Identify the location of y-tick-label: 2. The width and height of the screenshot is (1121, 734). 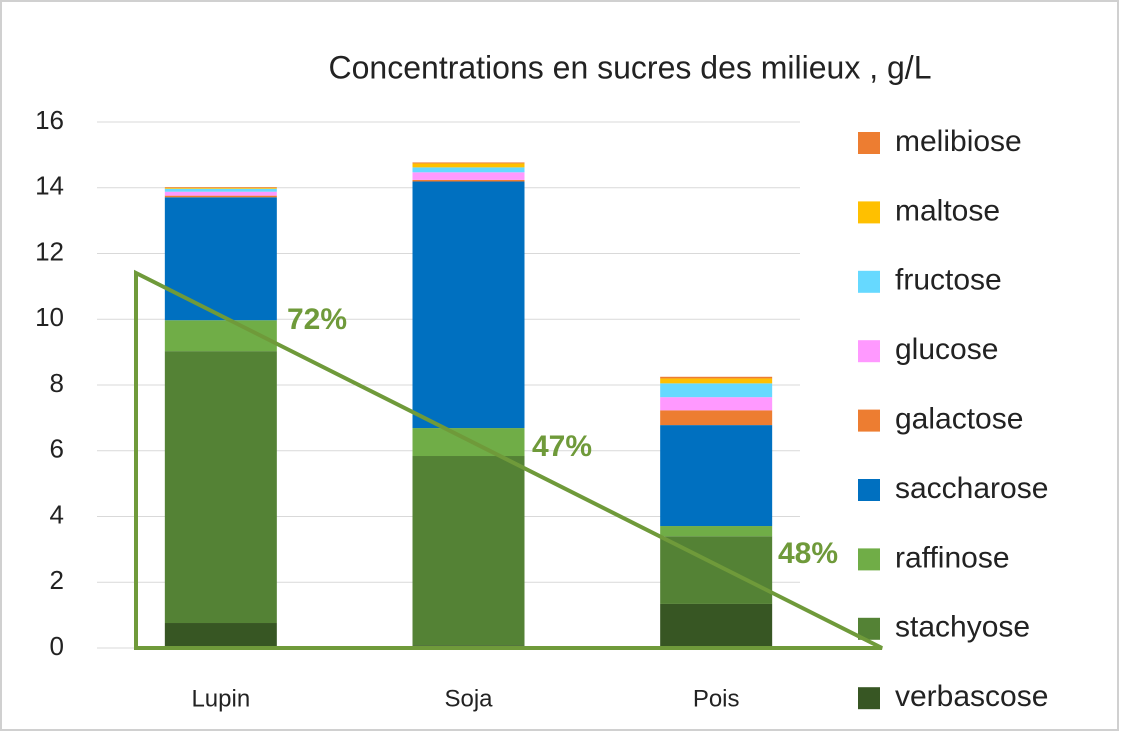
(57, 580).